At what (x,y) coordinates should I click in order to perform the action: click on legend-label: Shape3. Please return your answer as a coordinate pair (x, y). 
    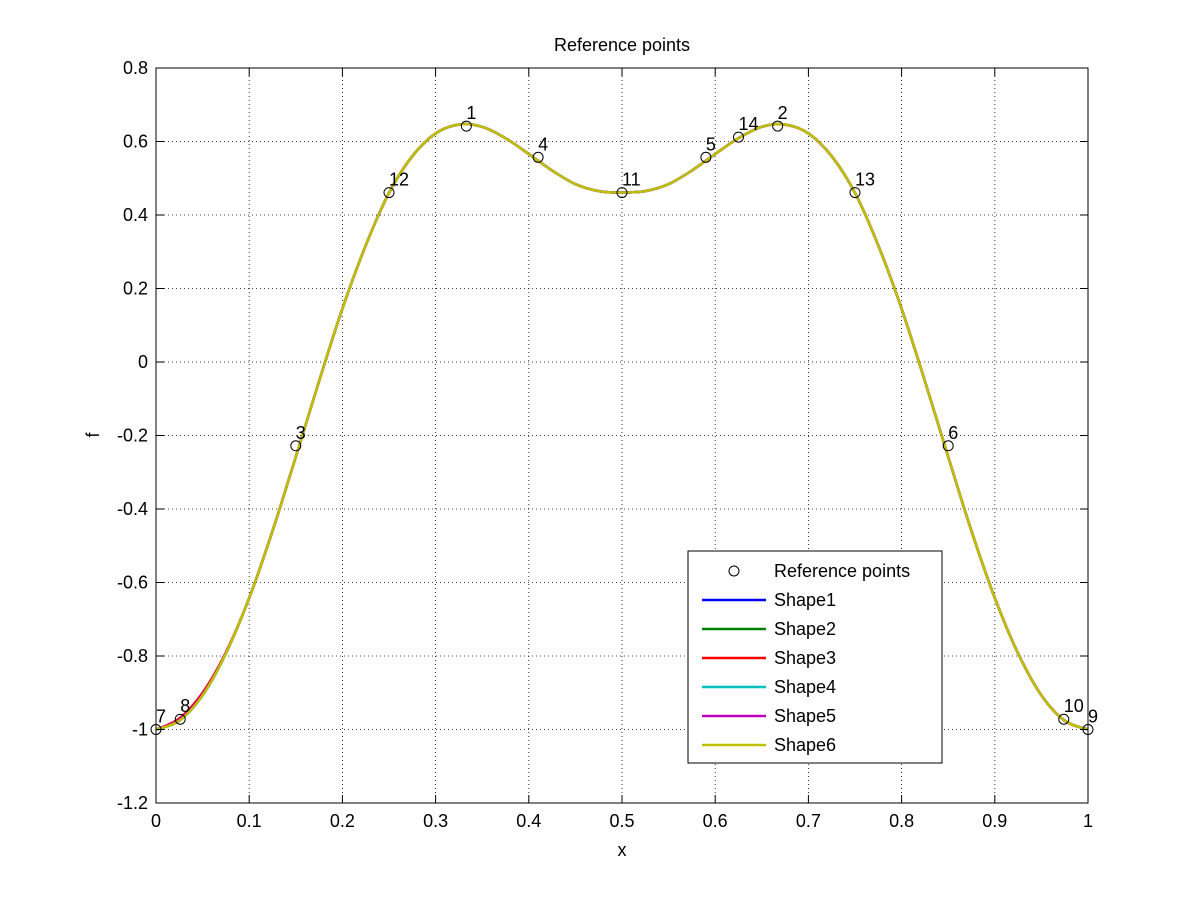
    Looking at the image, I should click on (805, 658).